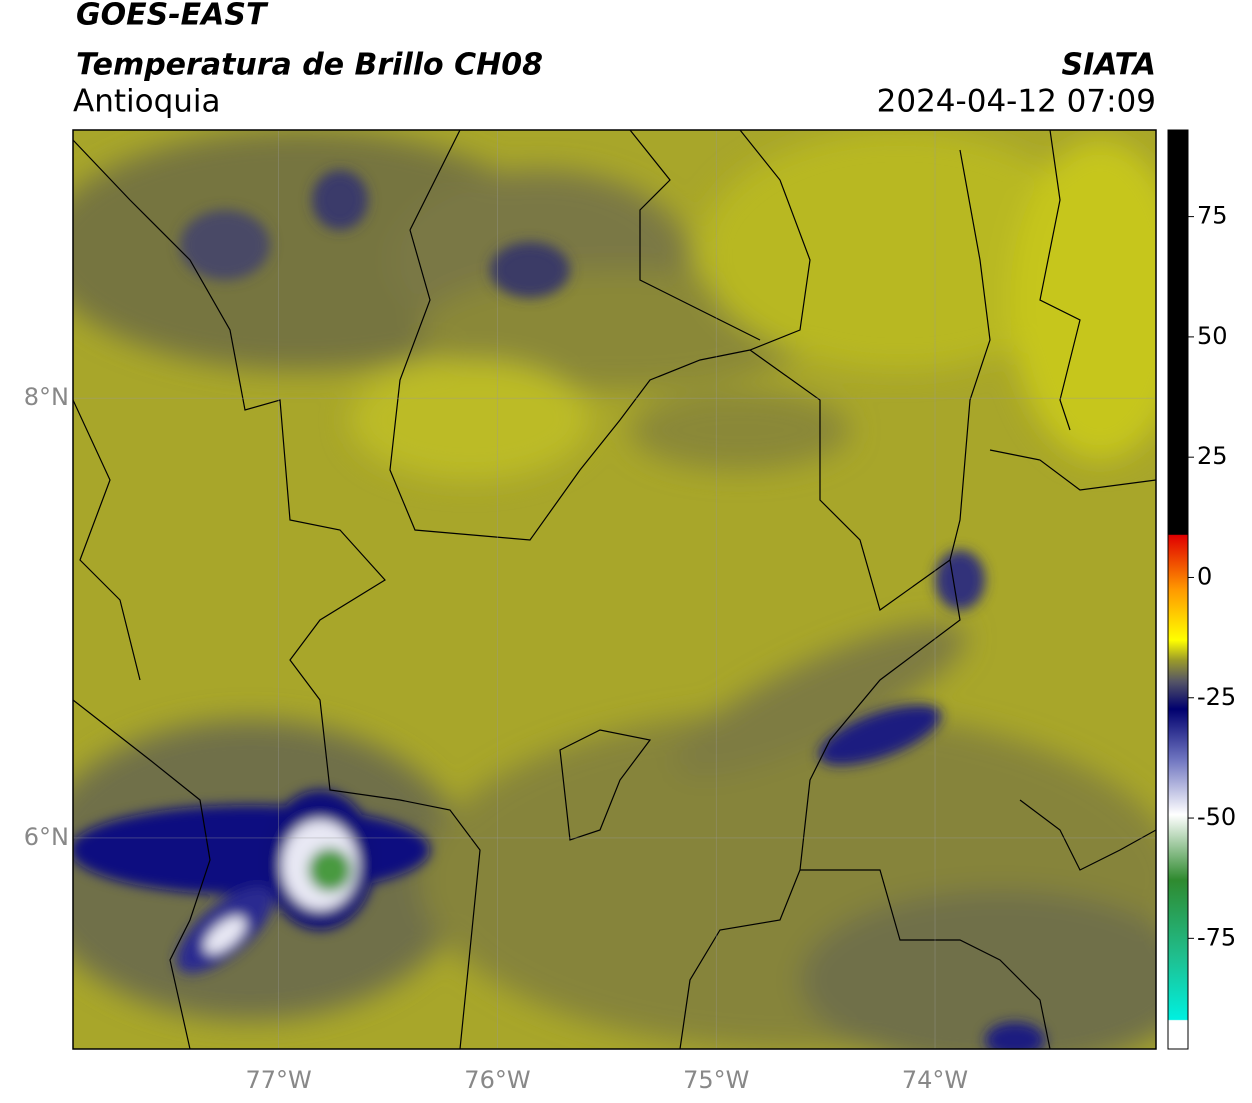 This screenshot has height=1103, width=1252. I want to click on source: SIATA, so click(1109, 65).